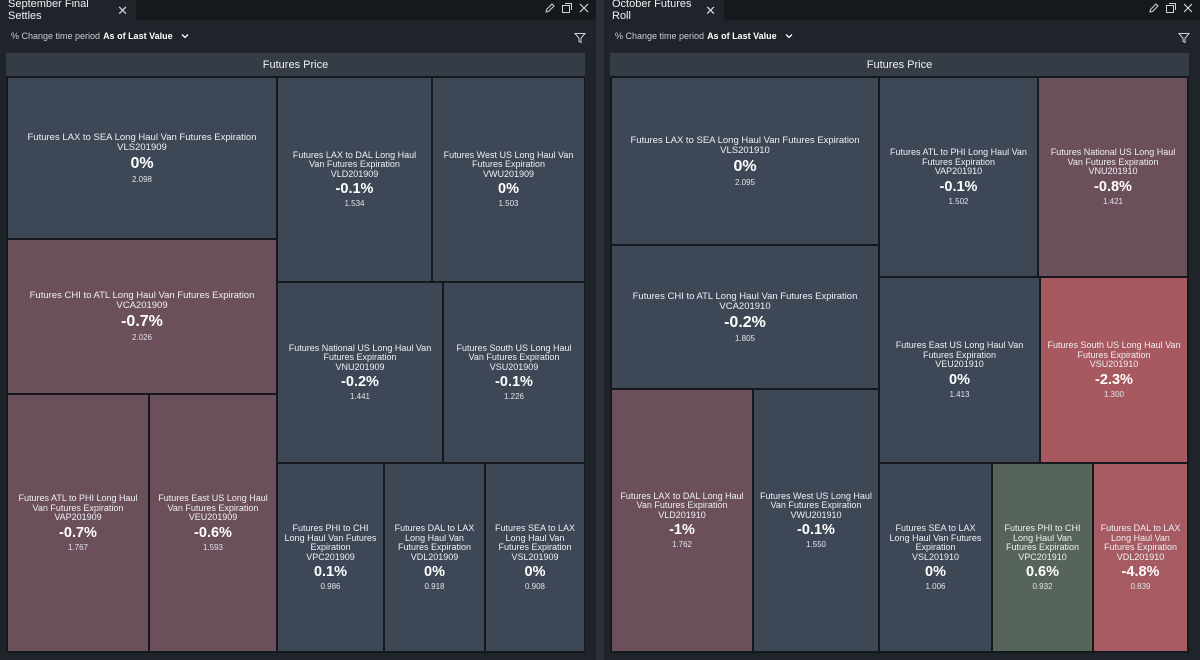 Image resolution: width=1200 pixels, height=660 pixels. I want to click on tile-code: VSL201909, so click(535, 556).